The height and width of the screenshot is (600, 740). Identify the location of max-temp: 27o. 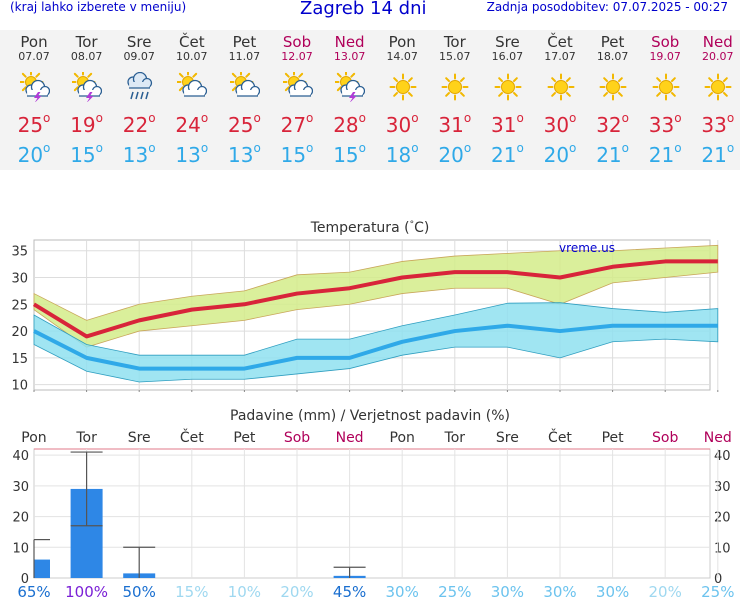
(297, 124).